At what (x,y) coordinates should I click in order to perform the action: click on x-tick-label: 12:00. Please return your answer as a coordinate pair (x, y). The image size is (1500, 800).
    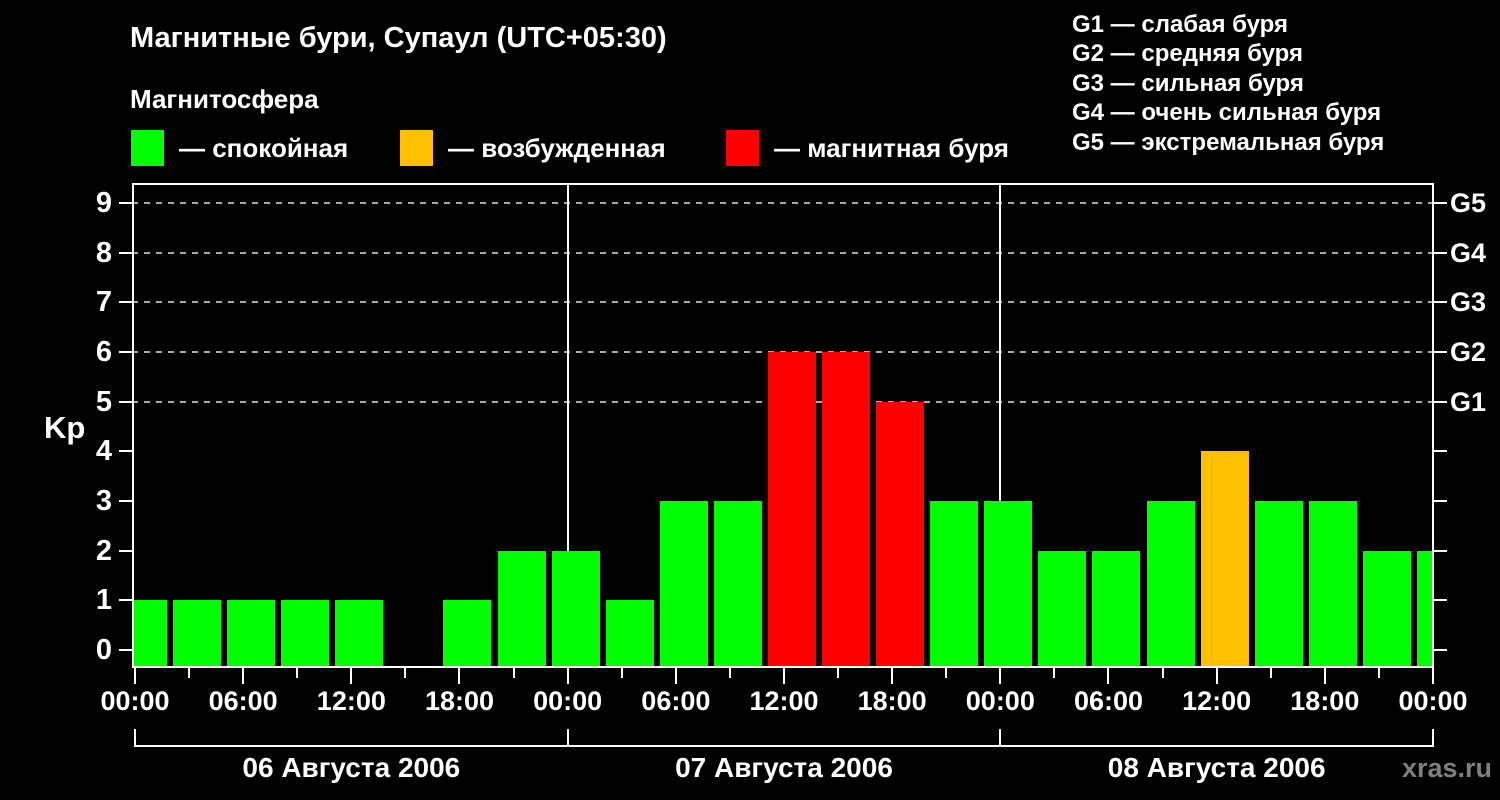
    Looking at the image, I should click on (784, 701).